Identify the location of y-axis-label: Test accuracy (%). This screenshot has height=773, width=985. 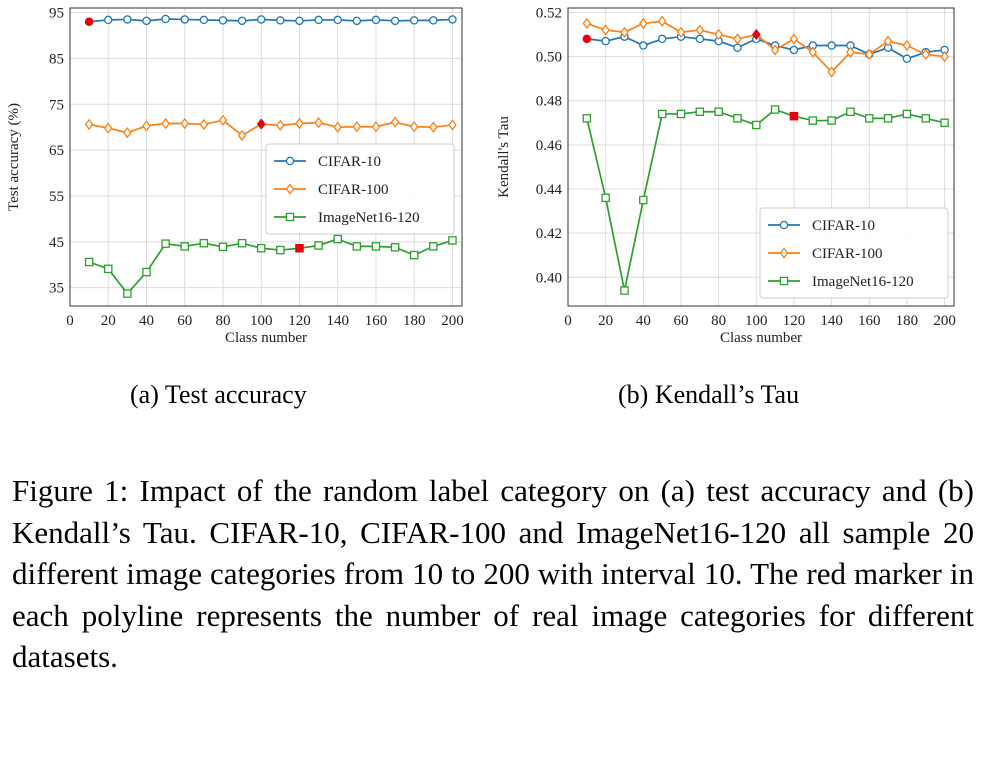
(14, 157).